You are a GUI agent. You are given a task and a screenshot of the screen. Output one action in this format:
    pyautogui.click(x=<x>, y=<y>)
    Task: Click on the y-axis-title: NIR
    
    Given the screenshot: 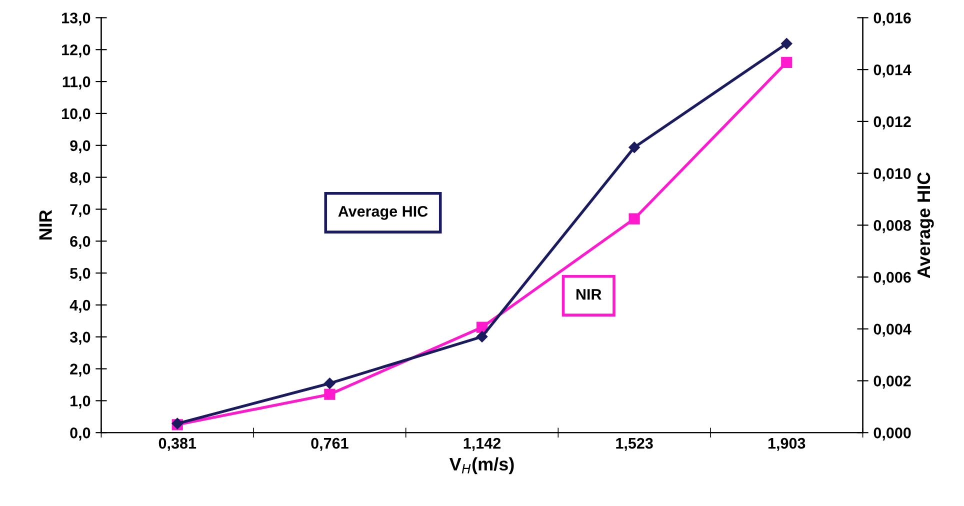 What is the action you would take?
    pyautogui.click(x=45, y=225)
    